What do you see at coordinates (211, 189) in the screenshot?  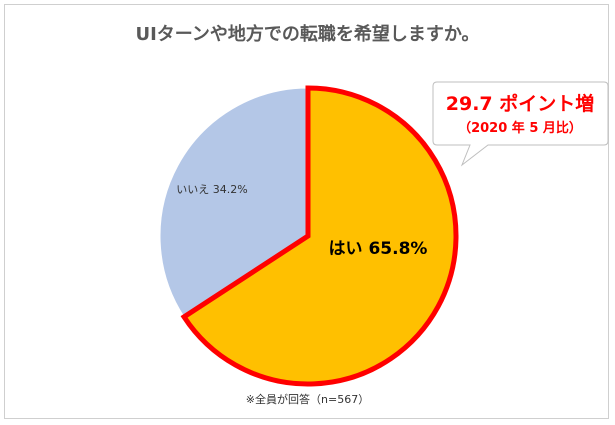 I see `slice-label-no: いいえ 34.2%` at bounding box center [211, 189].